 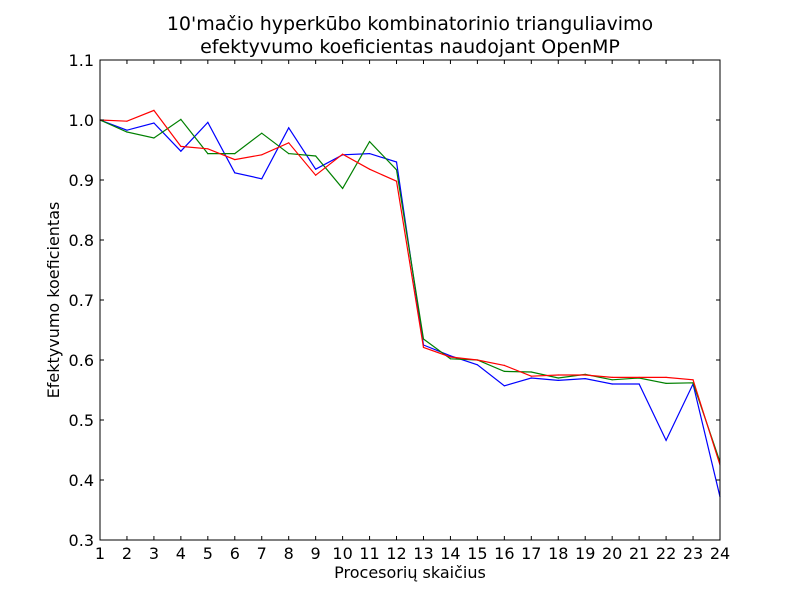 I want to click on x-tick-label-8: 8, so click(x=289, y=553).